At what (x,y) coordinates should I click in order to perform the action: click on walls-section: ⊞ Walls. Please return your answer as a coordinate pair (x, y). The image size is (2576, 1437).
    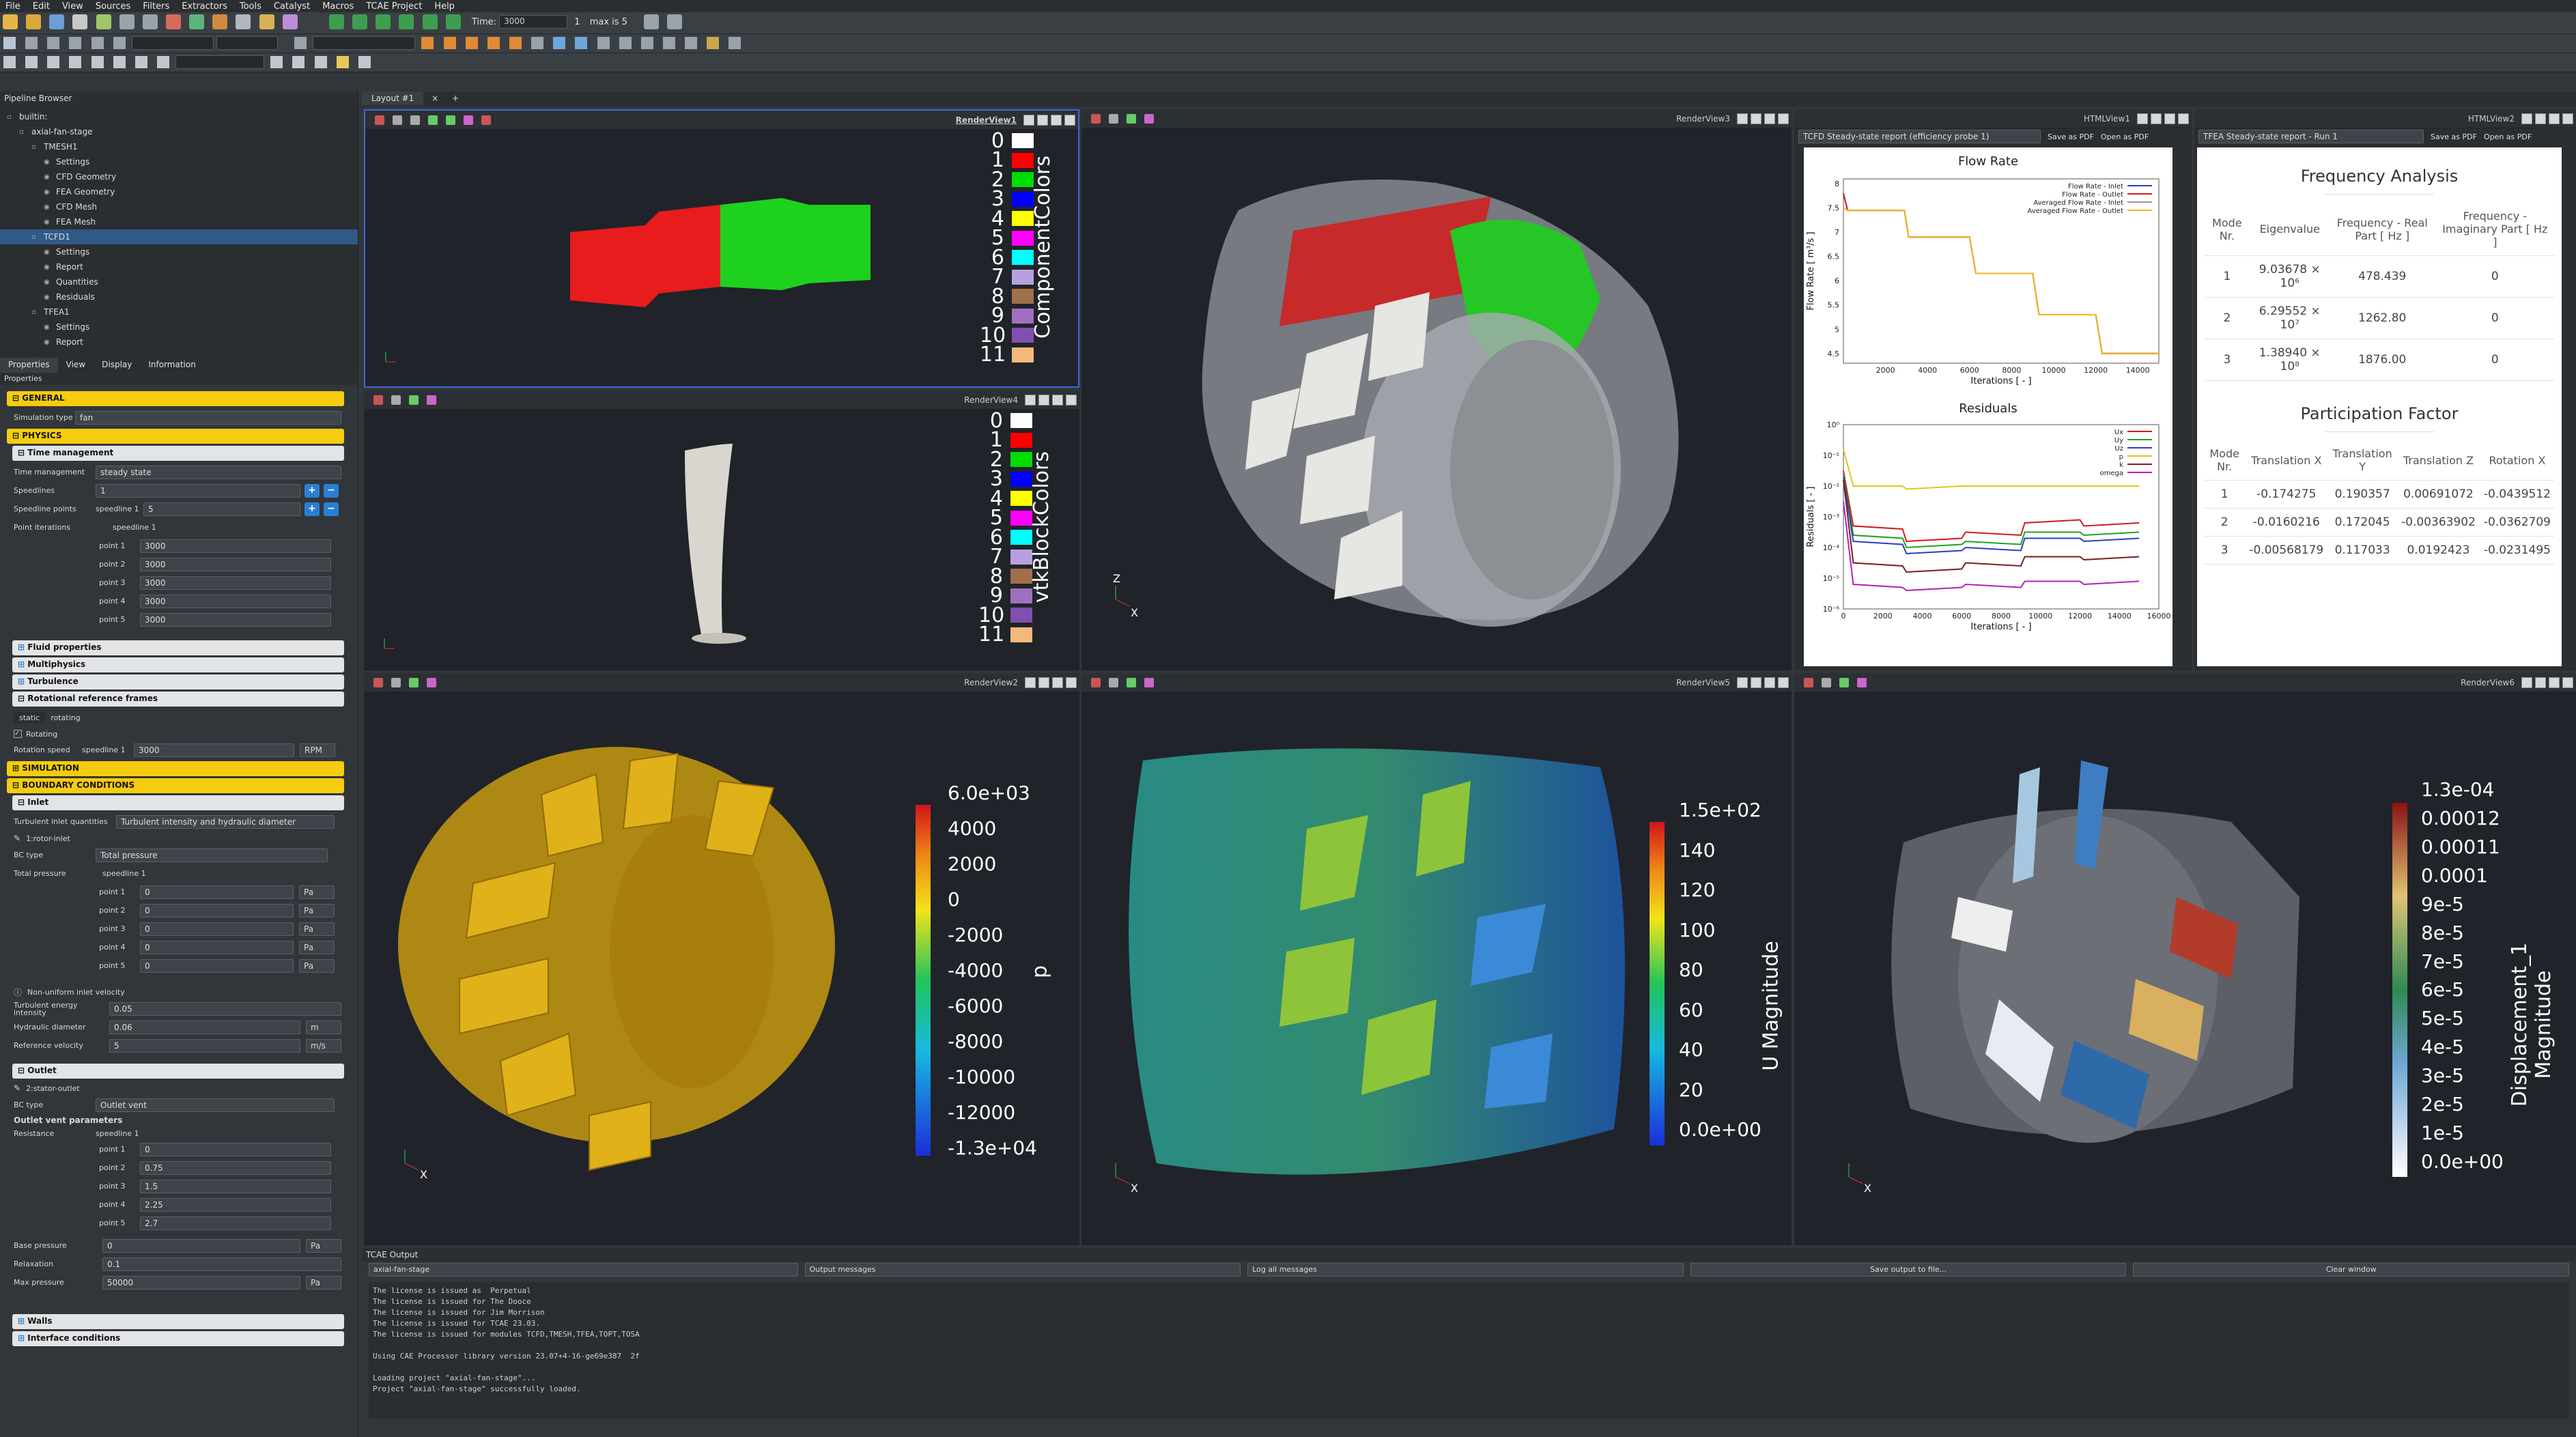
    Looking at the image, I should click on (178, 1321).